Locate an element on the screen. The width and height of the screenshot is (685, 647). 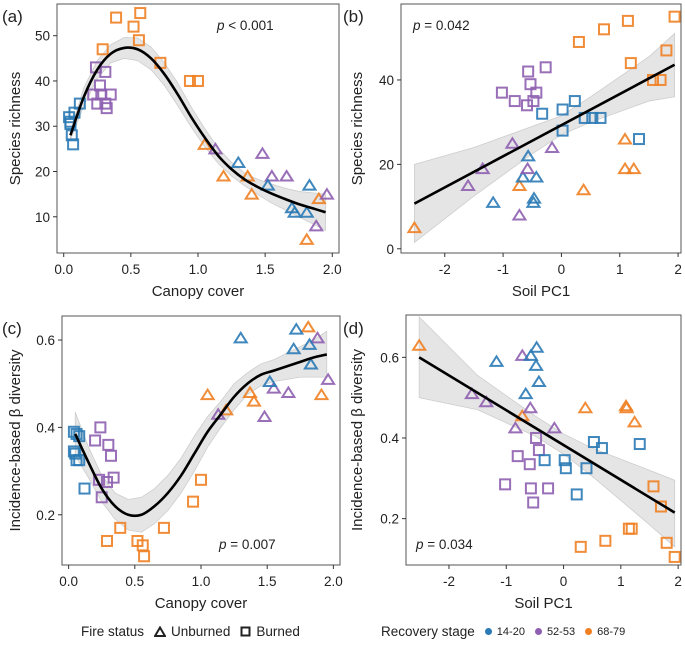
p-value: = 0.042 is located at coordinates (445, 25).